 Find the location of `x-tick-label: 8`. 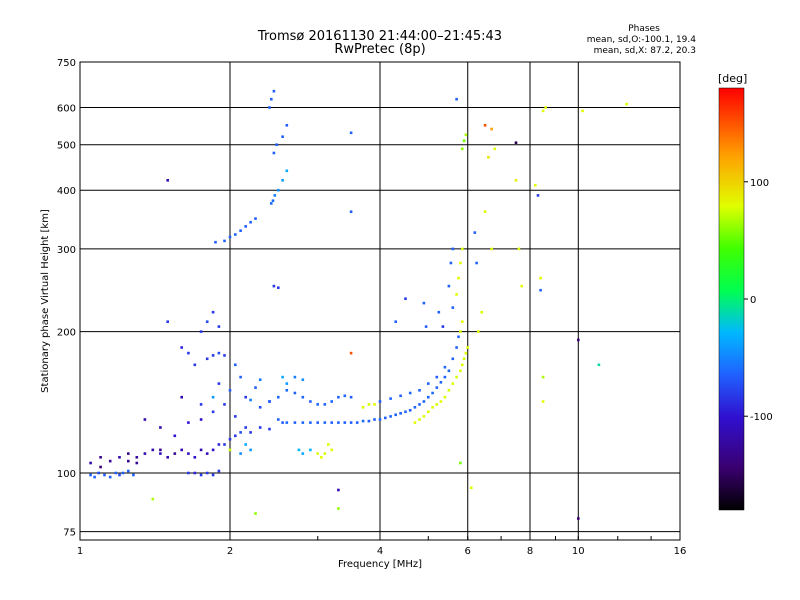

x-tick-label: 8 is located at coordinates (530, 551).